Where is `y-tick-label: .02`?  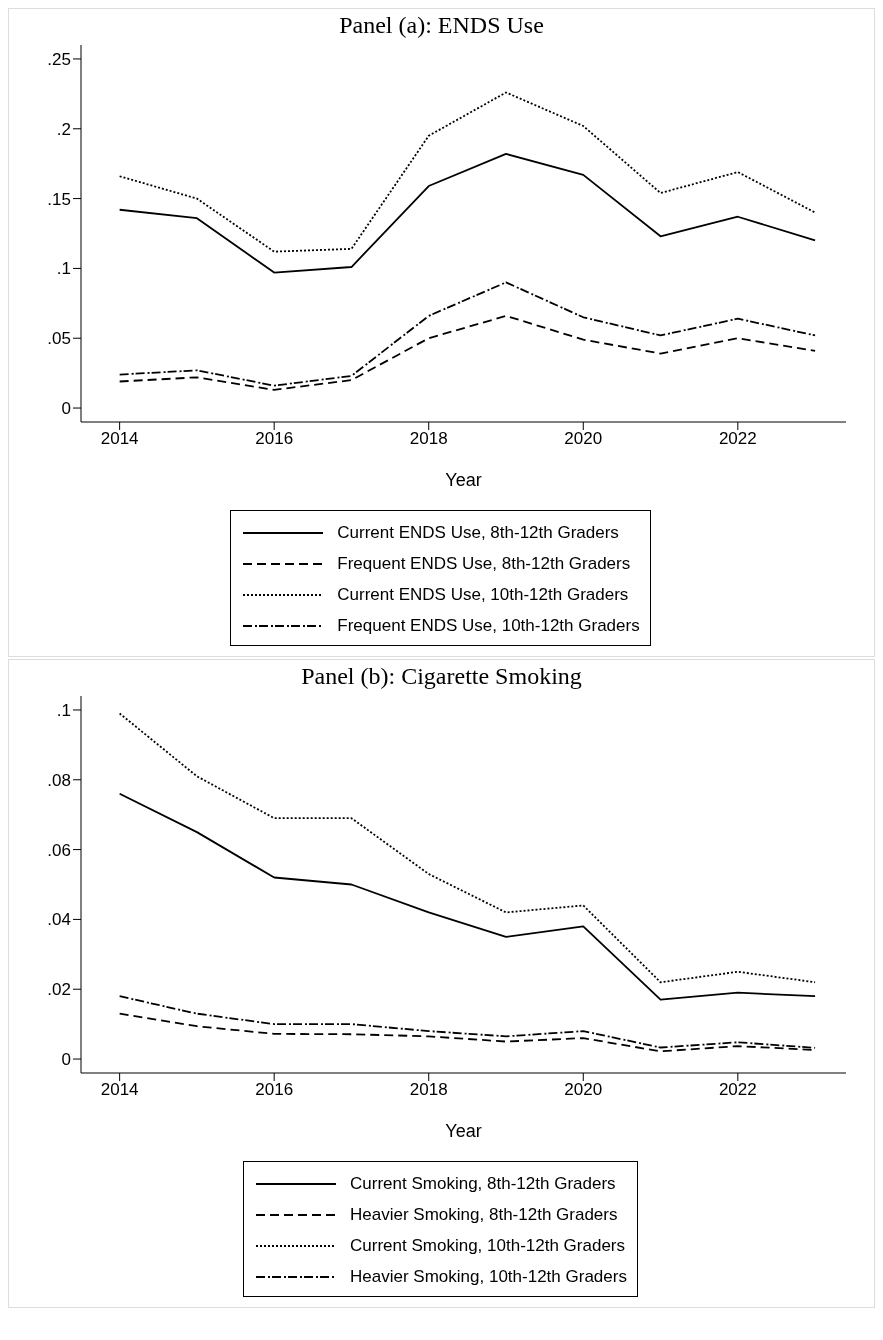 y-tick-label: .02 is located at coordinates (59, 990).